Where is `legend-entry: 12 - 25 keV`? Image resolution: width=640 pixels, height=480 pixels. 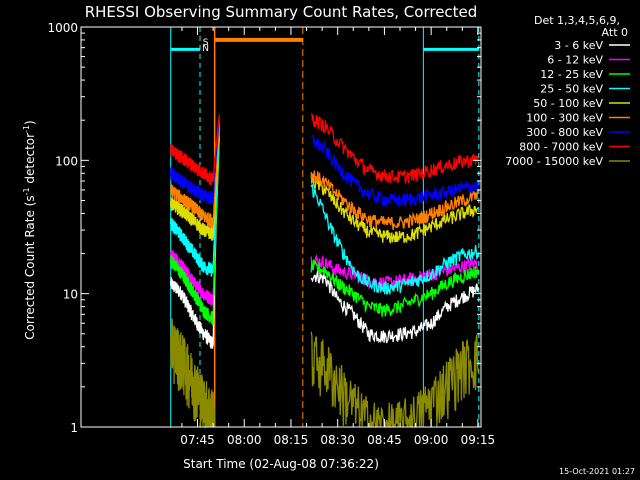
legend-entry: 12 - 25 keV is located at coordinates (571, 74).